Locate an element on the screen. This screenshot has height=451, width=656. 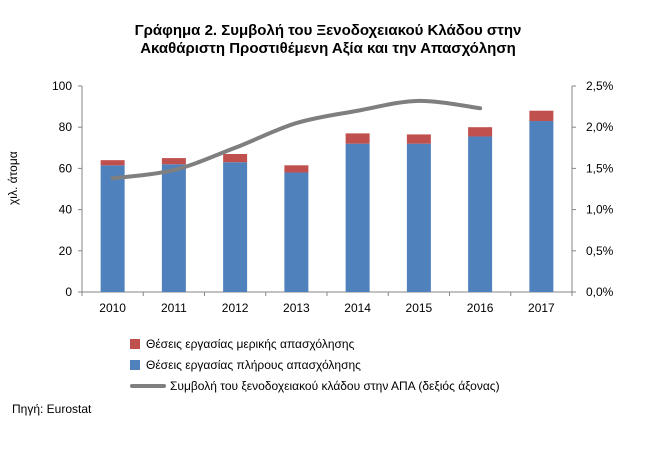
y-tick-label: 0 is located at coordinates (68, 292).